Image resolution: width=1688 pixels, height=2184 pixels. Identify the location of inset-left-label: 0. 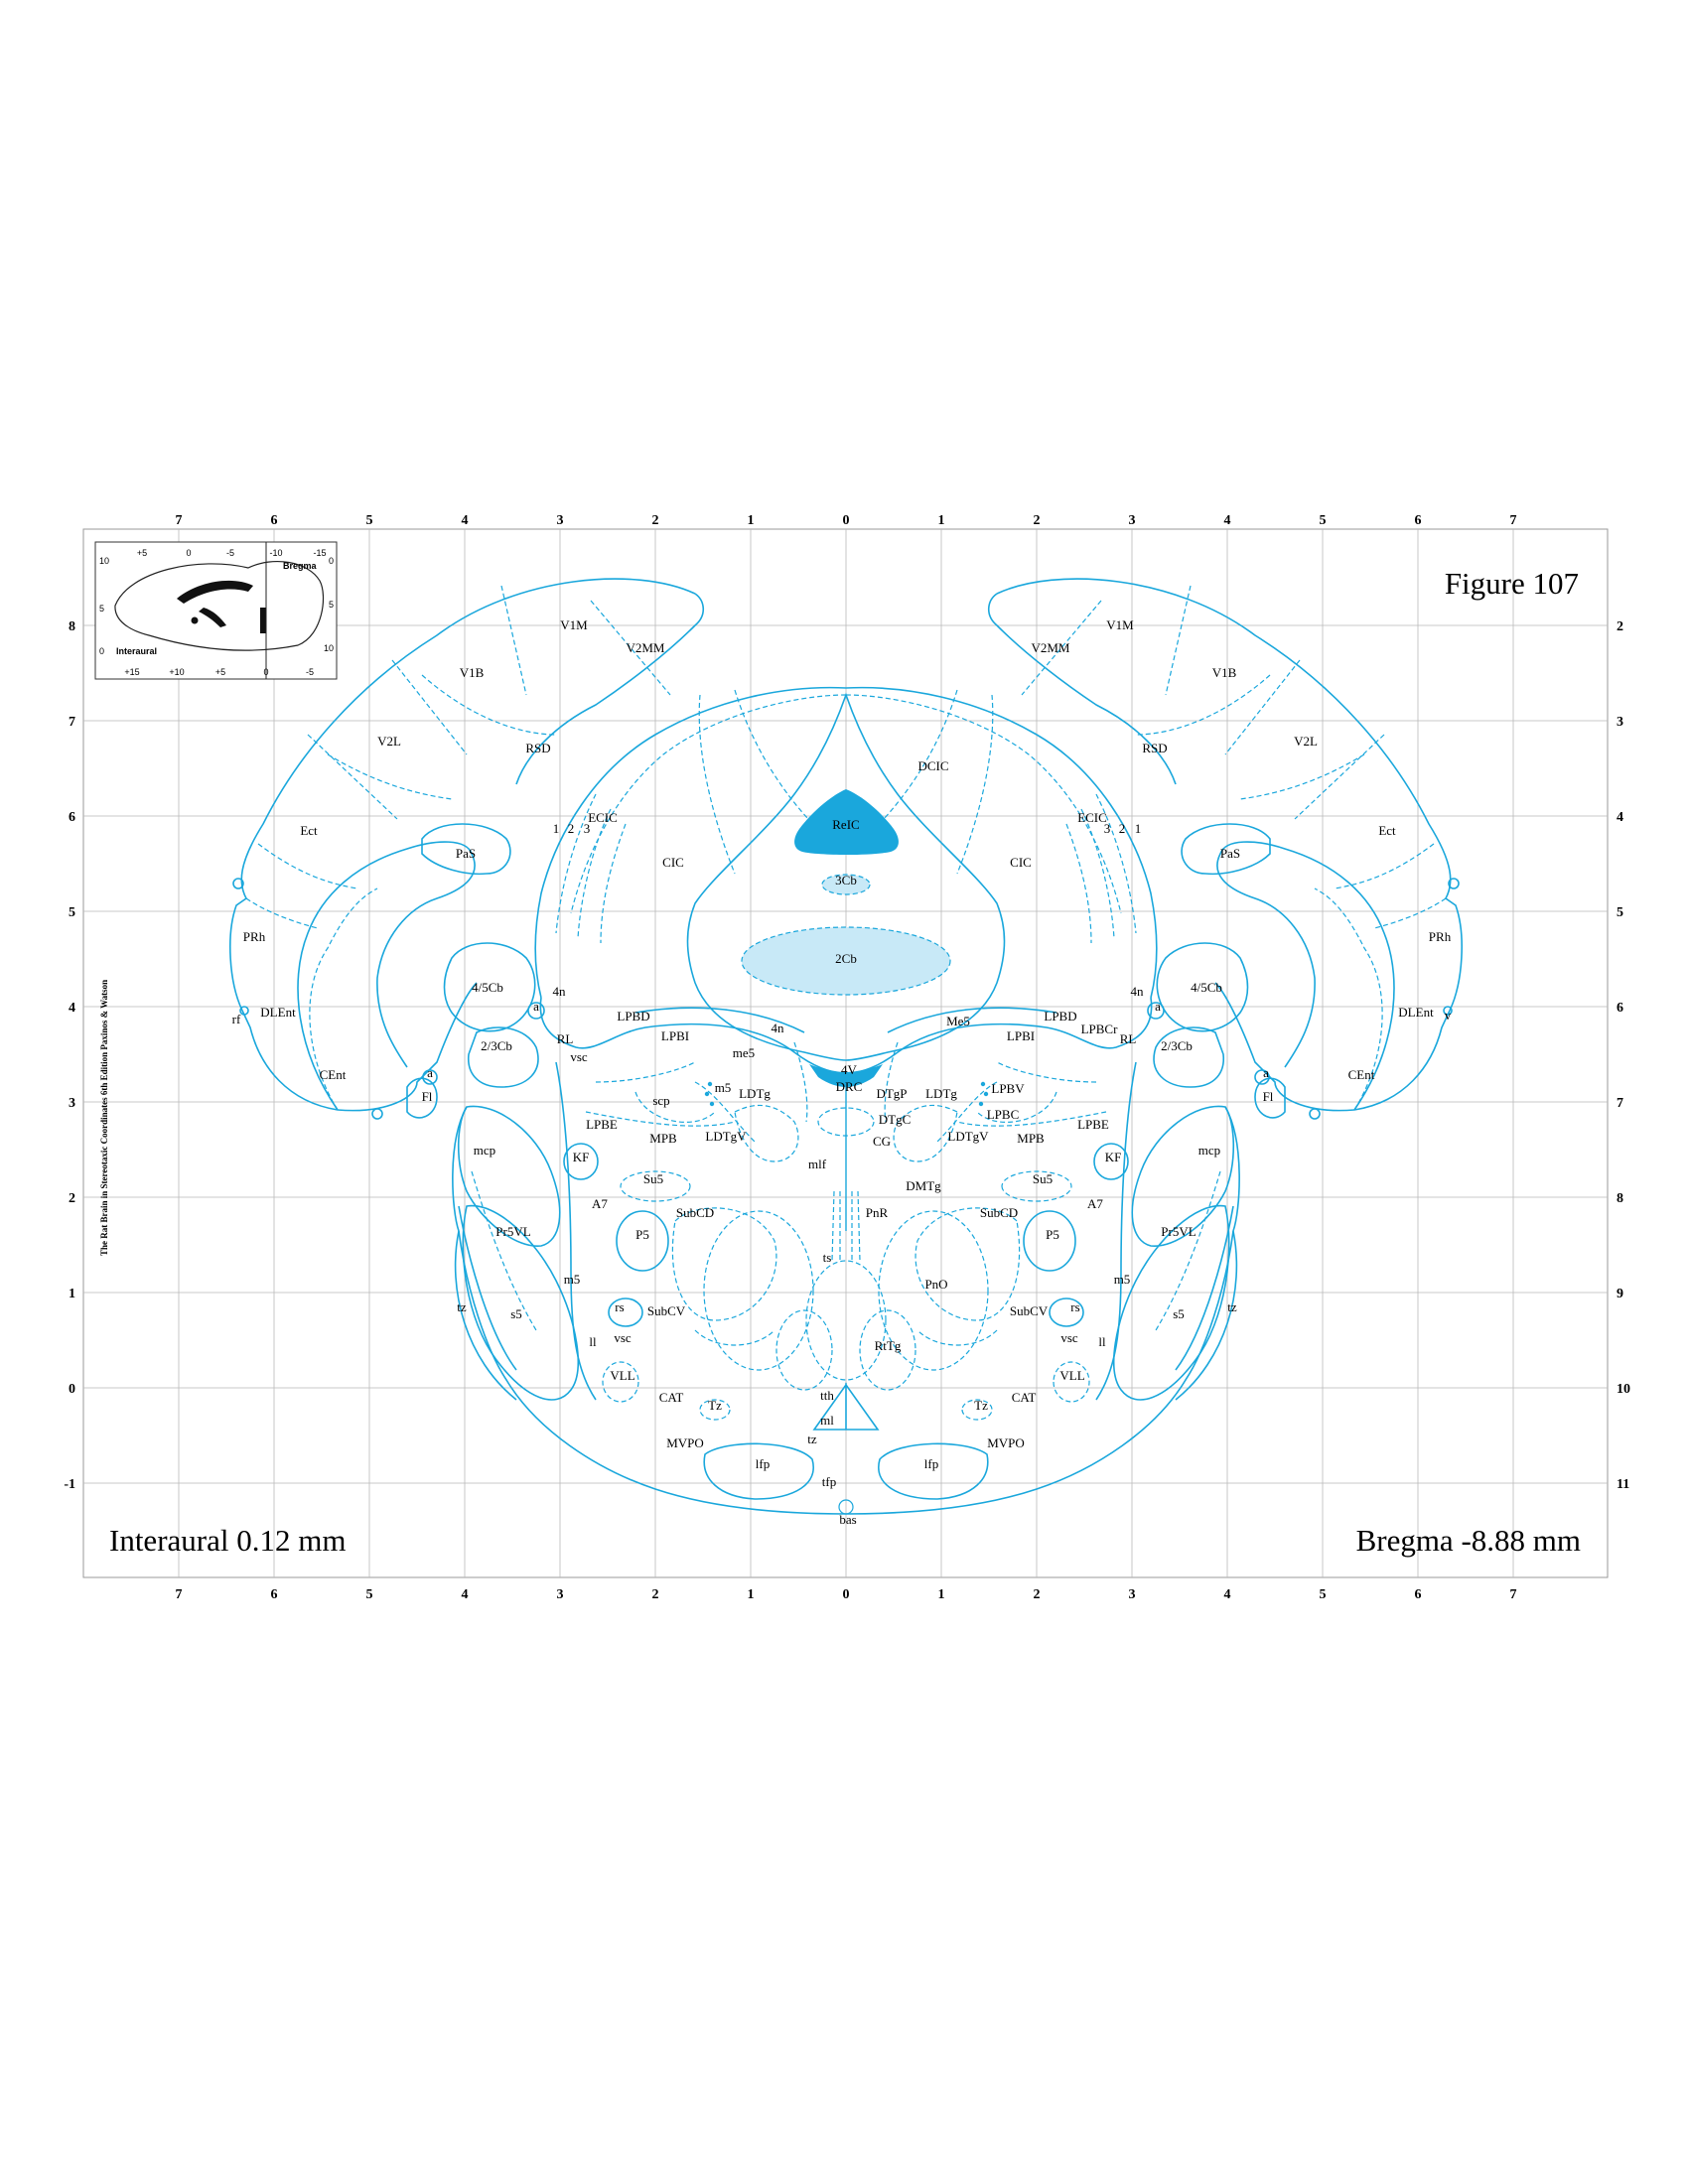
(101, 651).